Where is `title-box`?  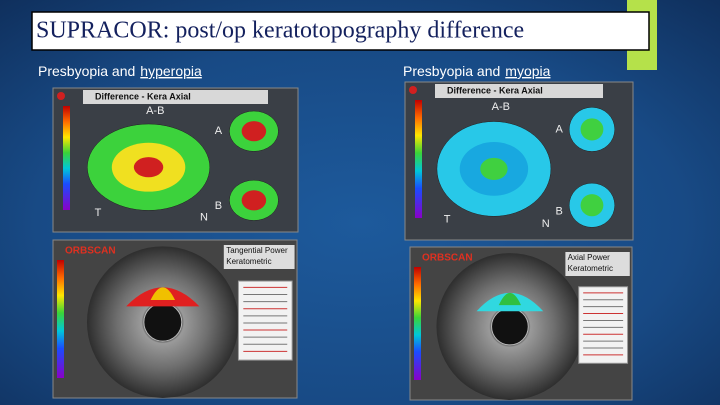 title-box is located at coordinates (340, 31).